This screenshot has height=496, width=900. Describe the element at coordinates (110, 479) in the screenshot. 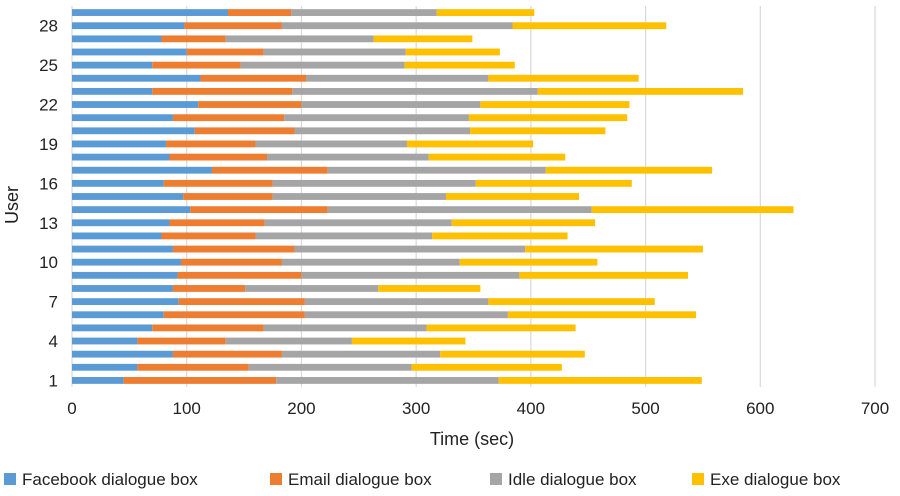

I see `legend-label-0: Facebook dialogue box` at that location.